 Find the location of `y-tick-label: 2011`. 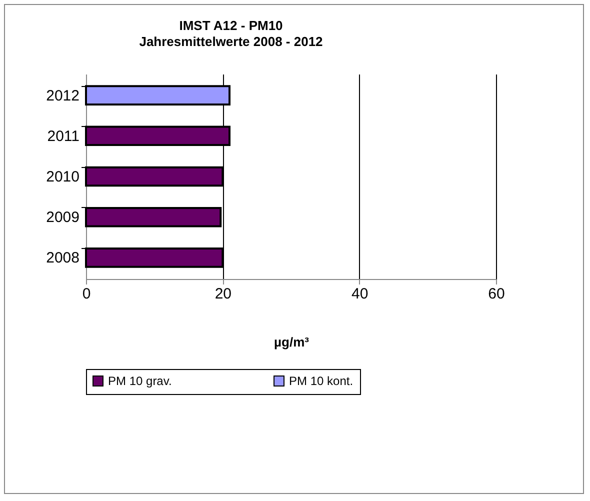

y-tick-label: 2011 is located at coordinates (63, 136).